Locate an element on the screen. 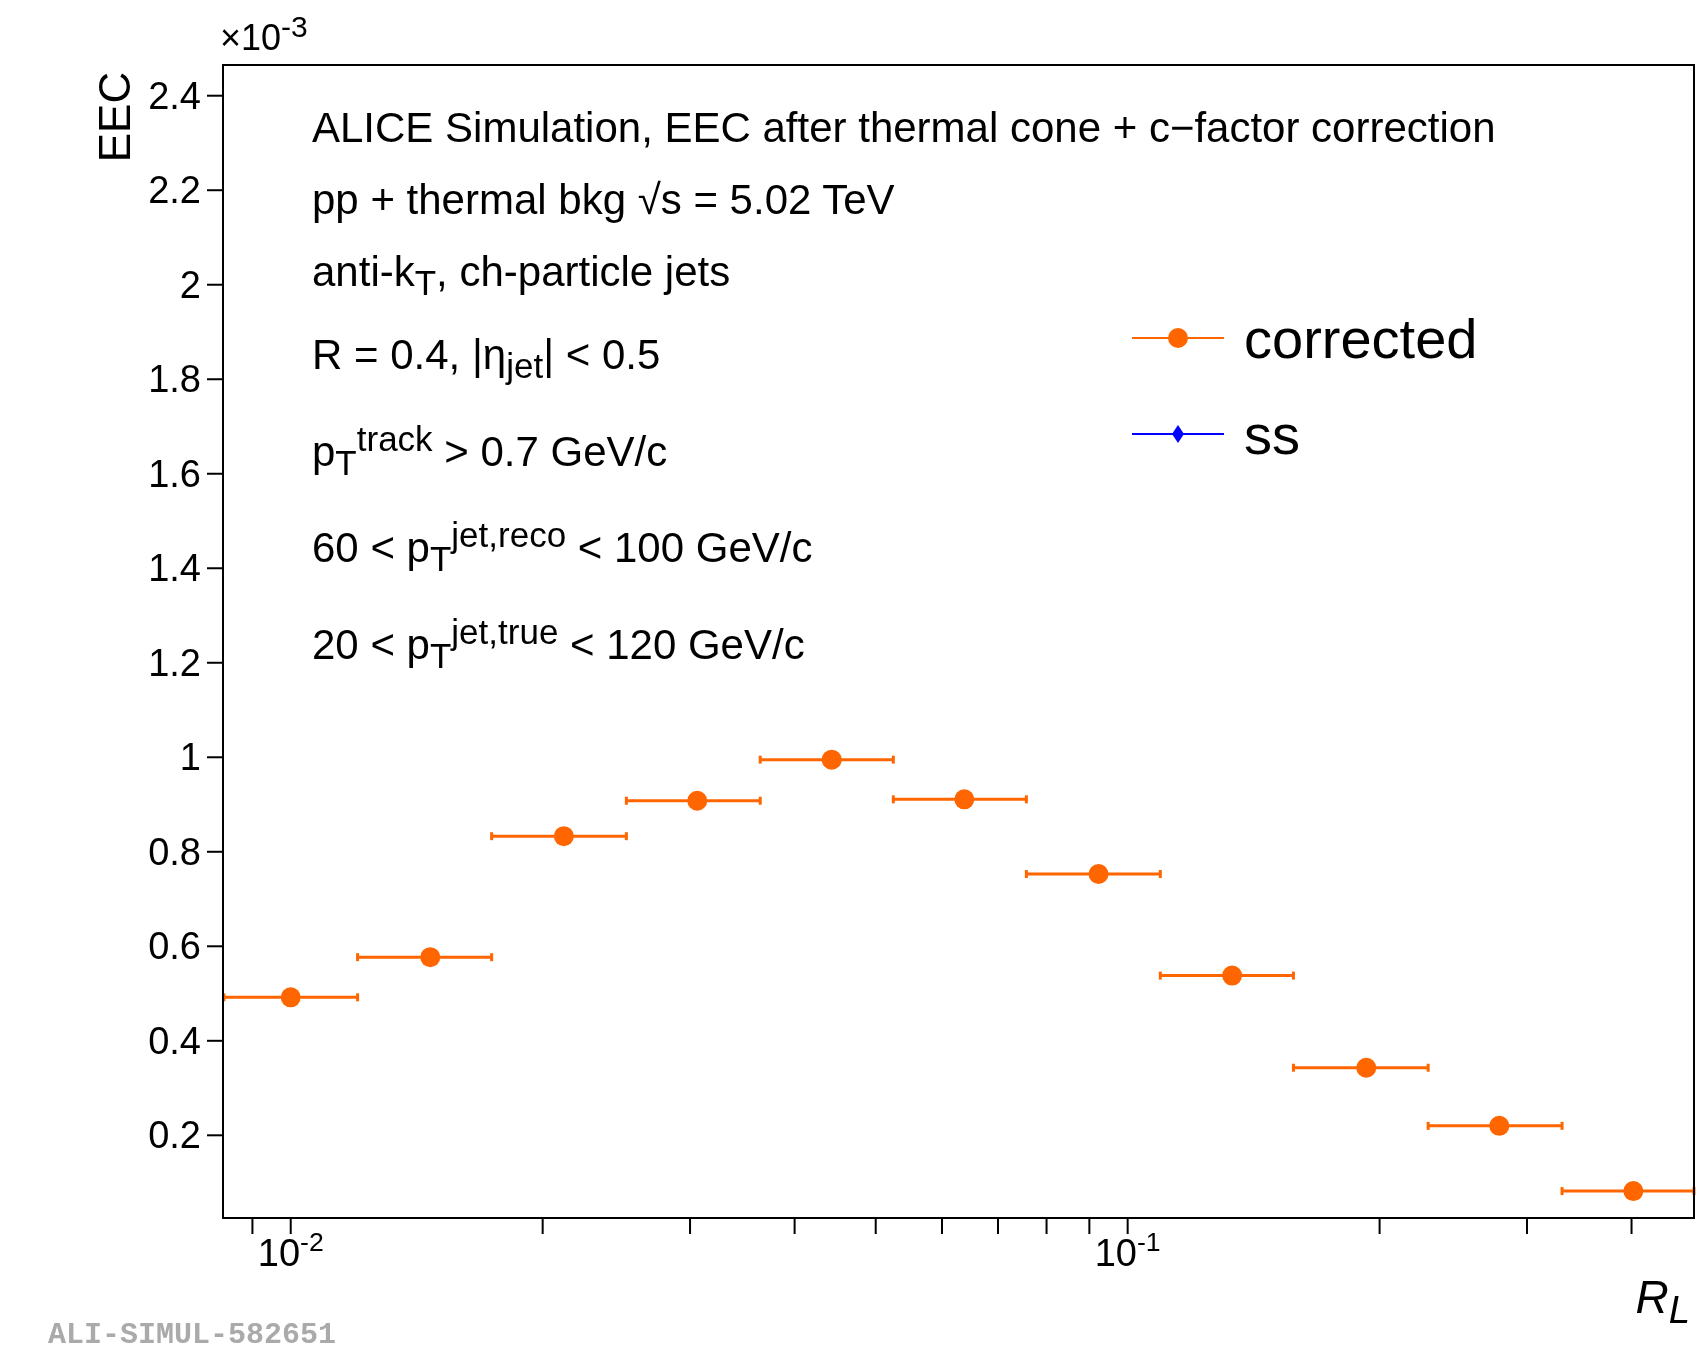 Image resolution: width=1696 pixels, height=1358 pixels. legend-label: ss is located at coordinates (1272, 434).